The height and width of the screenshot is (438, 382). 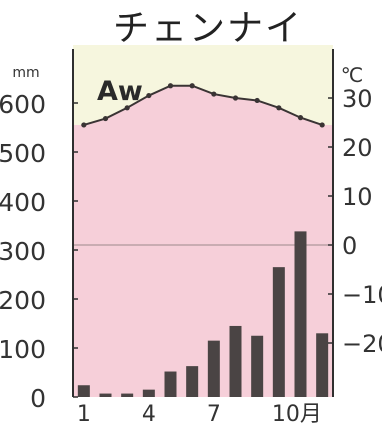 I want to click on left-tick-label-500: 500, so click(x=23, y=153).